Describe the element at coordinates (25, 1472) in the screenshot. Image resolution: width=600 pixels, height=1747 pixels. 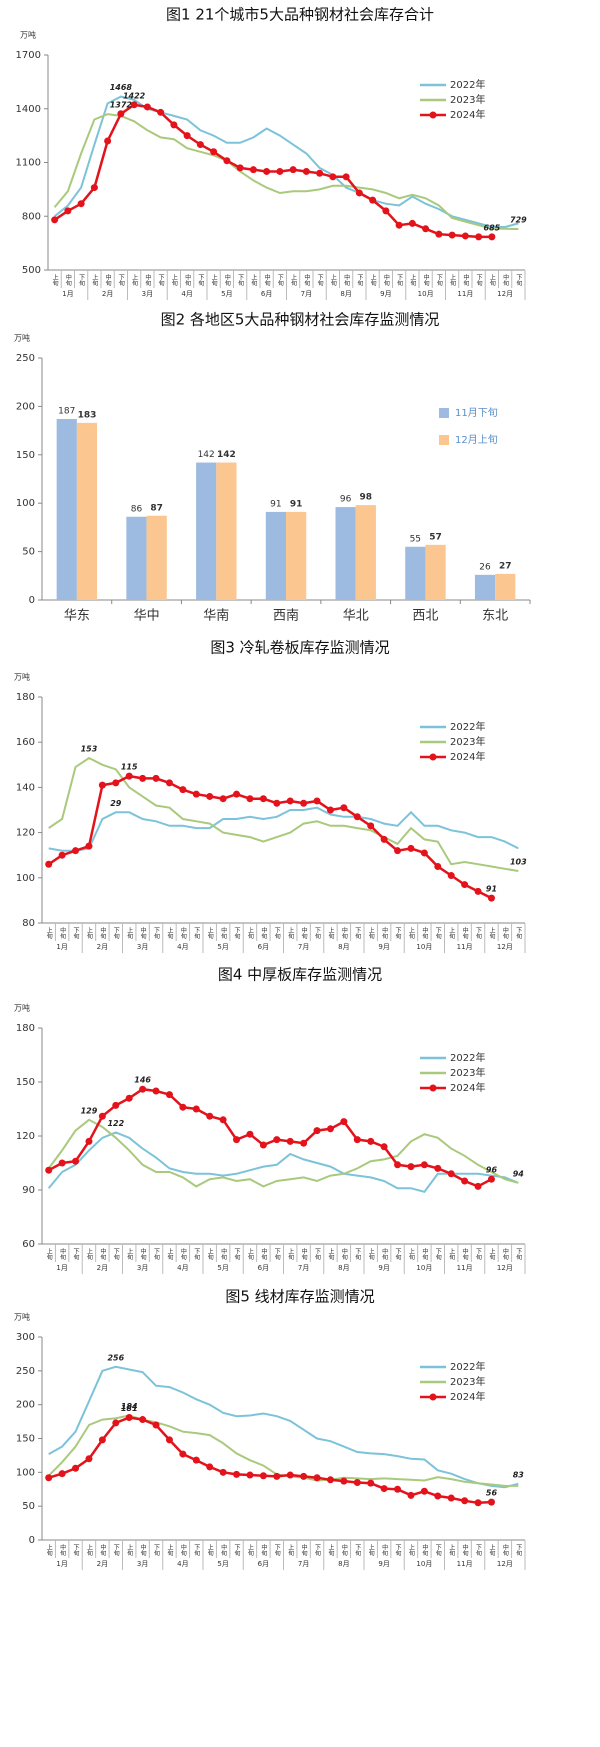
I see `y-tick-label: 100` at that location.